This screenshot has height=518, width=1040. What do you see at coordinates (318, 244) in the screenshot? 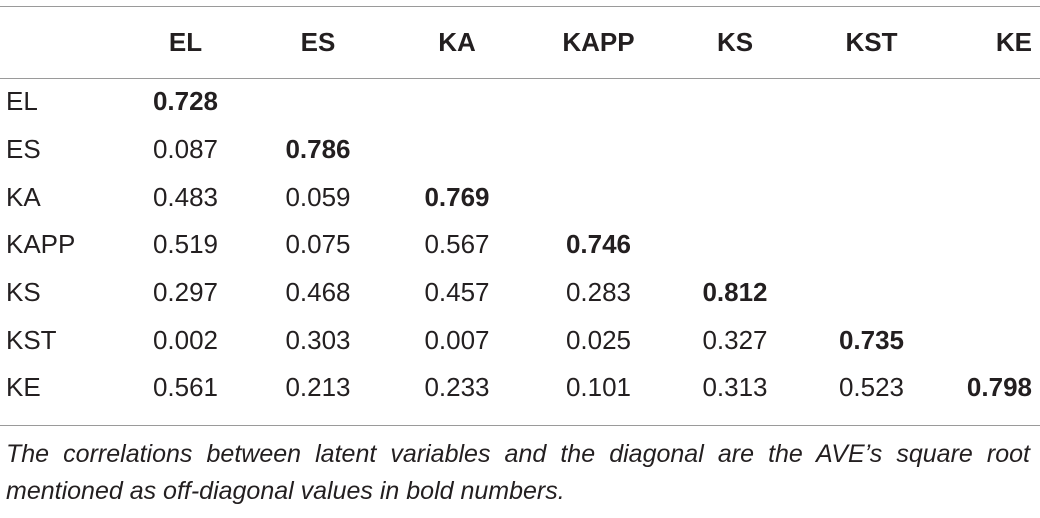
I see `table-cell: 0.075` at bounding box center [318, 244].